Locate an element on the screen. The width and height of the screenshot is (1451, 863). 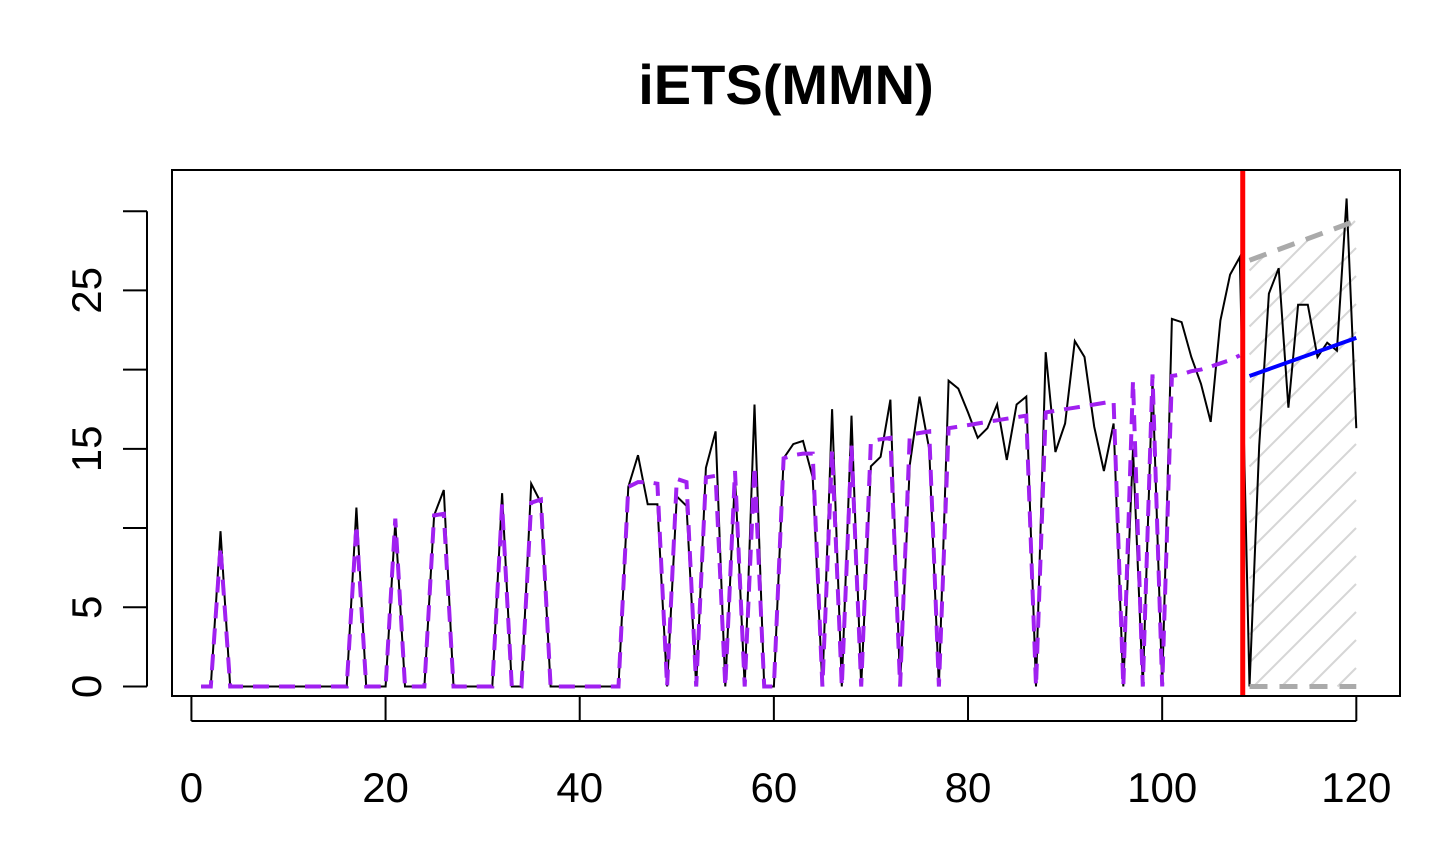
y-tick-label: 15 is located at coordinates (86, 448).